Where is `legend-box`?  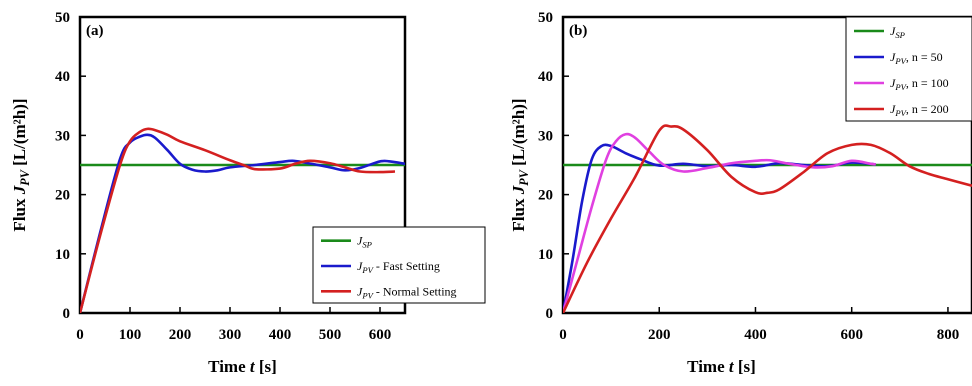 legend-box is located at coordinates (908, 69).